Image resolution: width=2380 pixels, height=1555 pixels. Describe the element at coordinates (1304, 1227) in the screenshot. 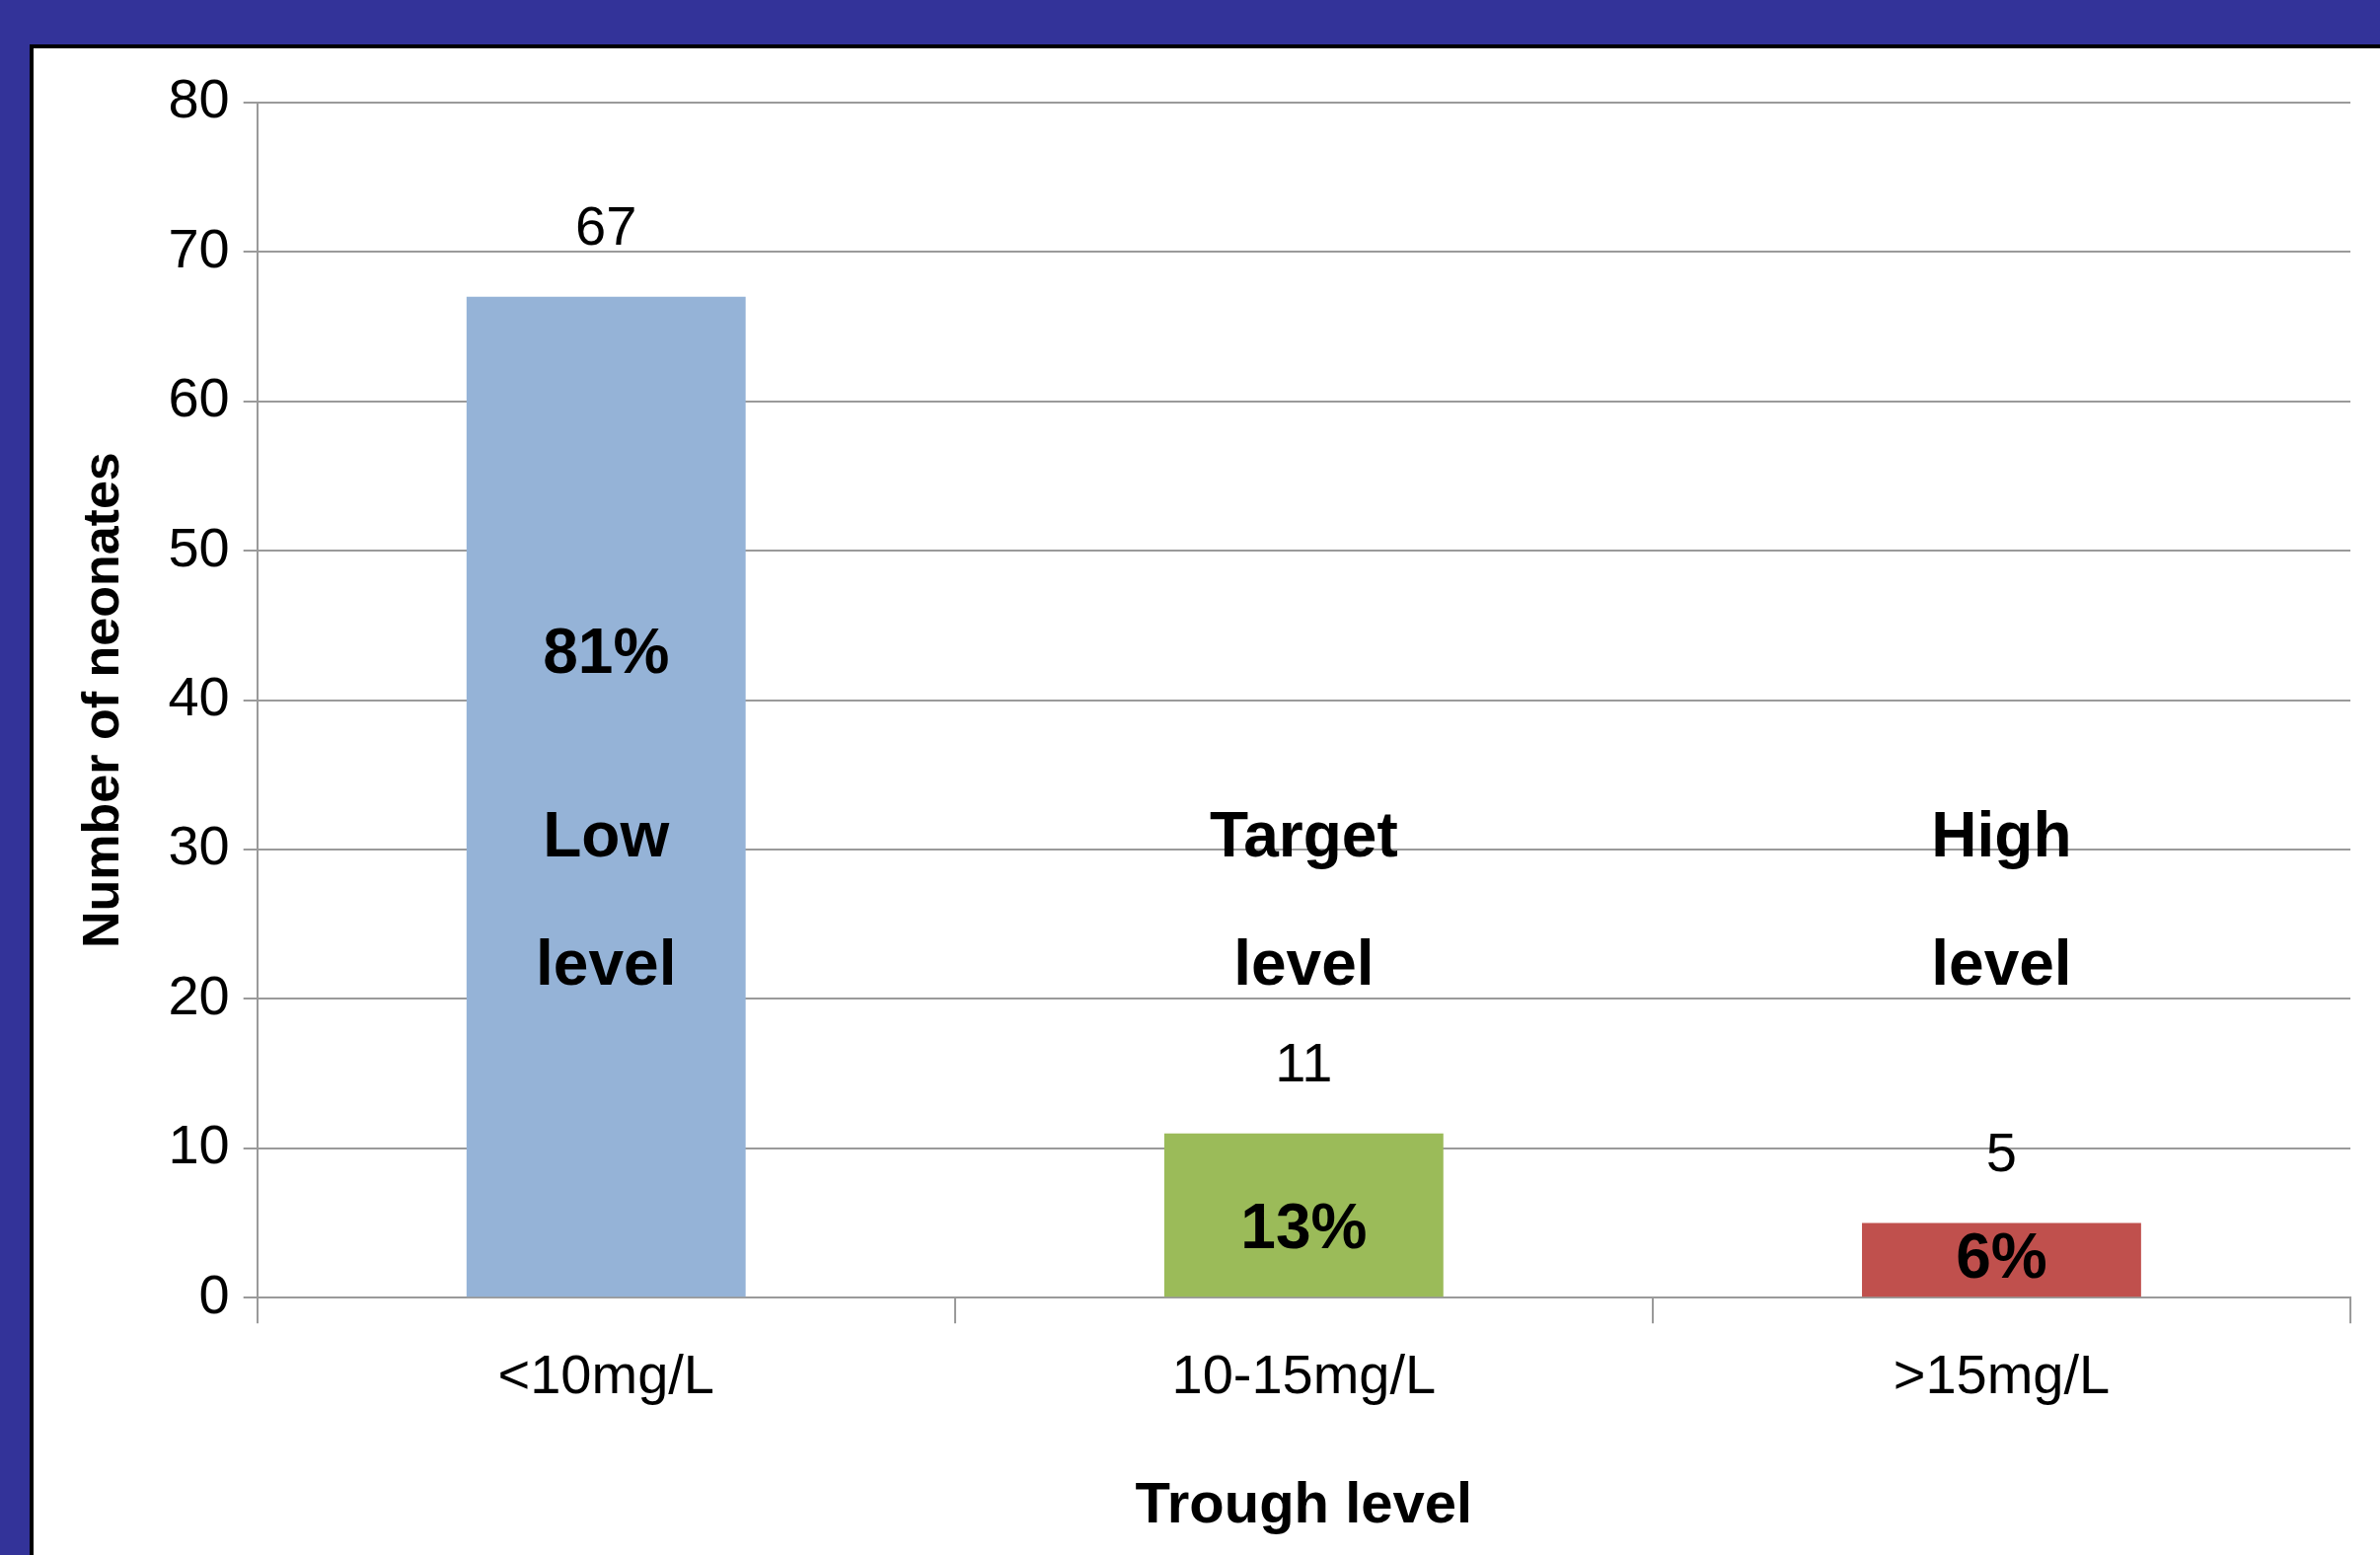

I see `annotation: 13%` at that location.